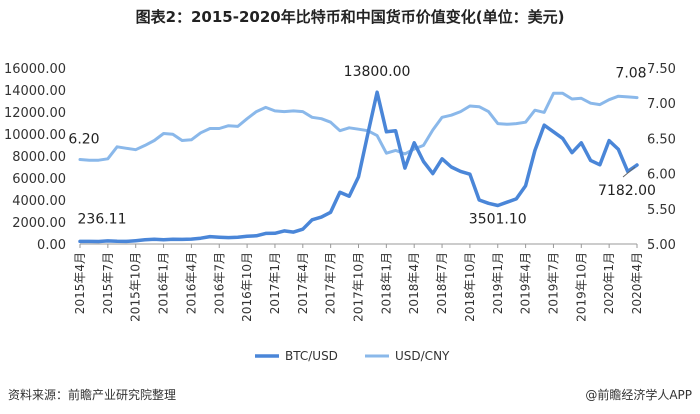  I want to click on x-tick-label: 2015年4月, so click(80, 283).